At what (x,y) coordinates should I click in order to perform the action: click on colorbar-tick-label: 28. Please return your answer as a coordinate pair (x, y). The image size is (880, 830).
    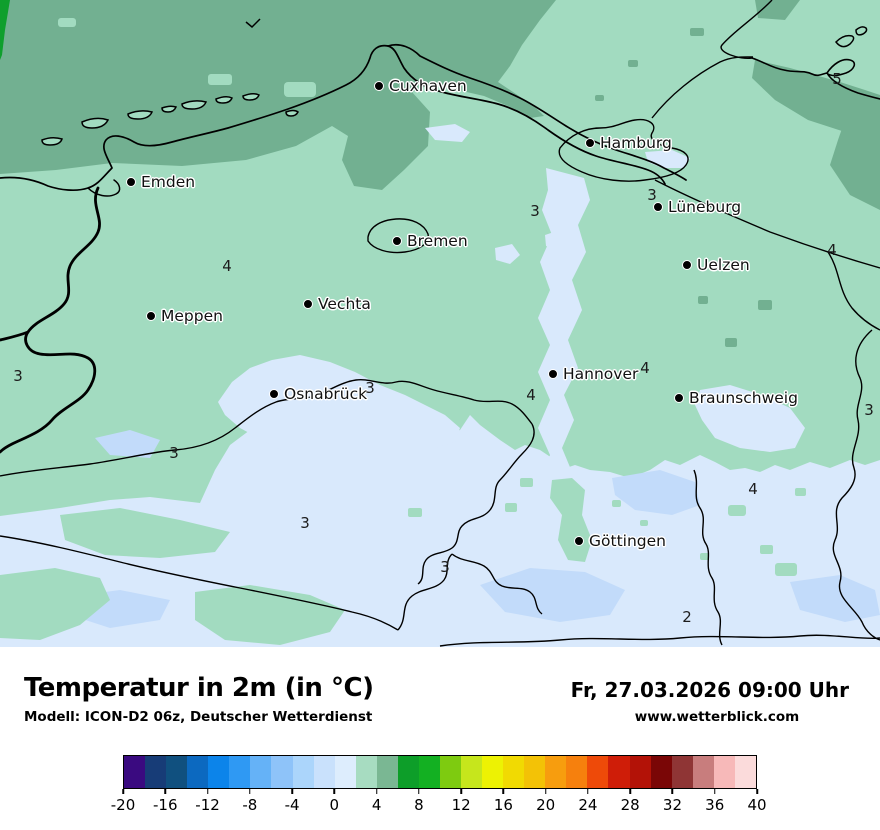
    Looking at the image, I should click on (630, 805).